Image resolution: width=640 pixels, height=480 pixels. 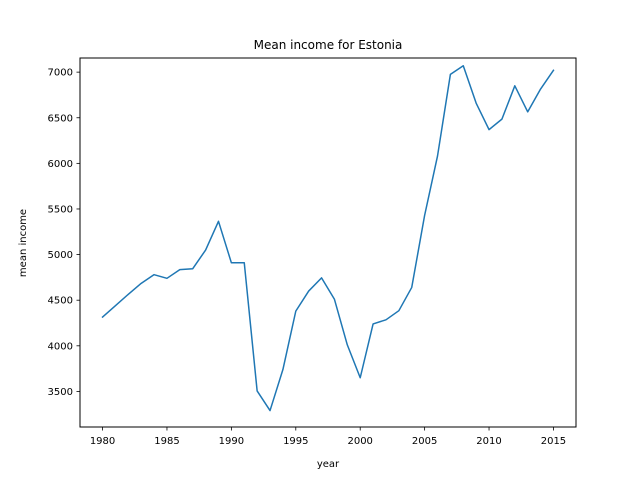 What do you see at coordinates (231, 441) in the screenshot?
I see `x-tick-label-1990: 1990` at bounding box center [231, 441].